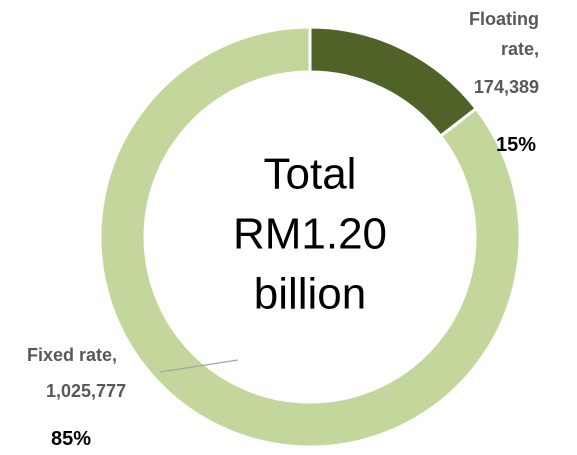 This screenshot has width=577, height=455. Describe the element at coordinates (310, 174) in the screenshot. I see `center-label: Total` at that location.